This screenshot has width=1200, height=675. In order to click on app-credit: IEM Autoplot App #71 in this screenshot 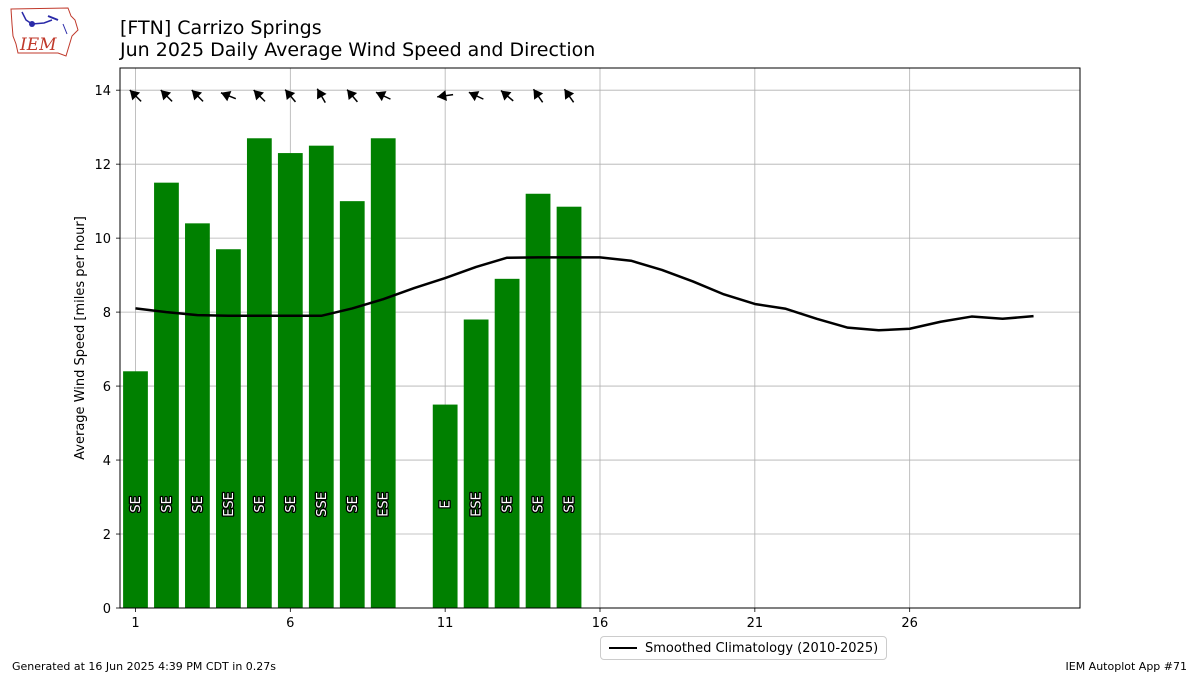, I will do `click(1126, 666)`.